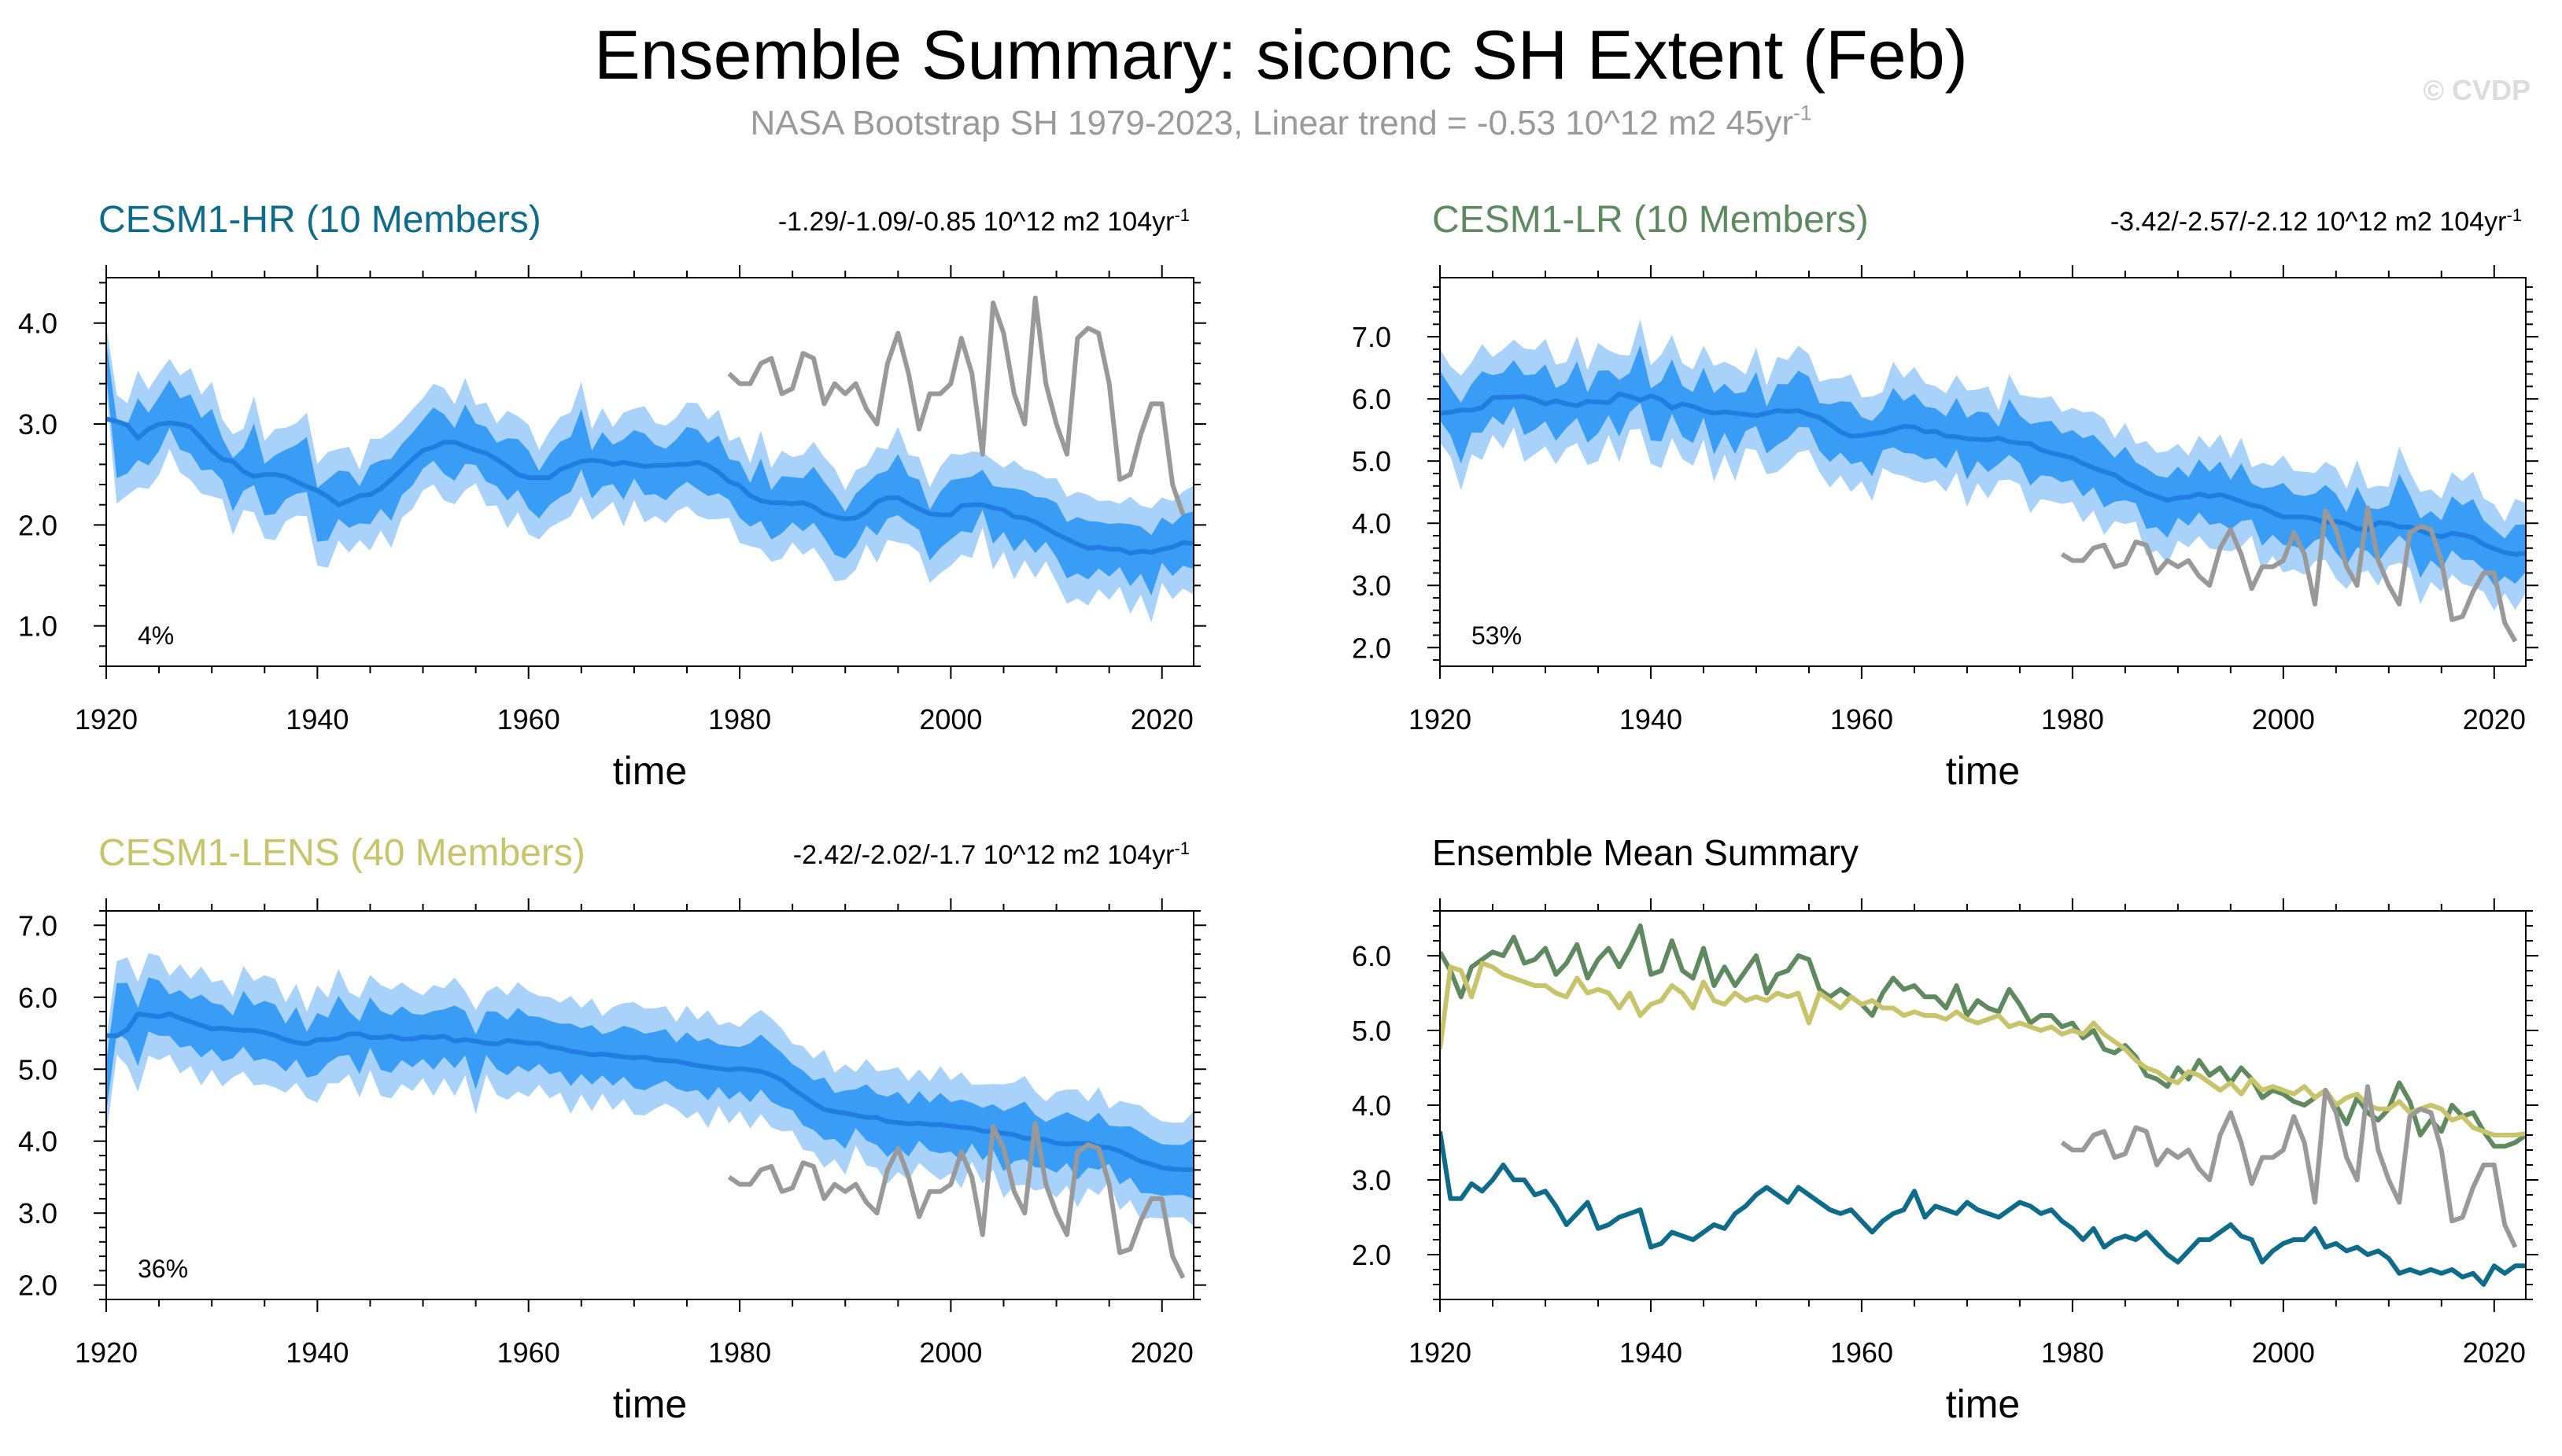 The width and height of the screenshot is (2562, 1456). I want to click on trend-value: -1.29/-1.09/-0.85 10^12 m2 104yr, so click(977, 222).